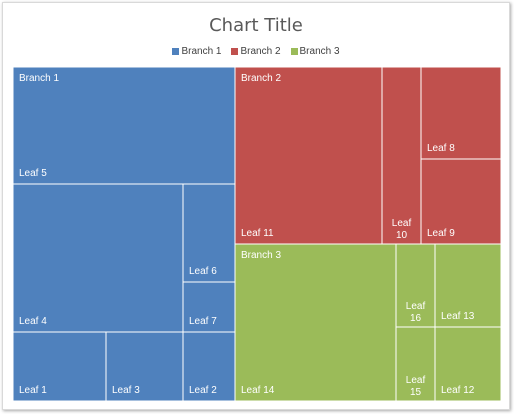 The height and width of the screenshot is (414, 514). Describe the element at coordinates (416, 386) in the screenshot. I see `treemap-label-leaf-15: Leaf 15` at that location.